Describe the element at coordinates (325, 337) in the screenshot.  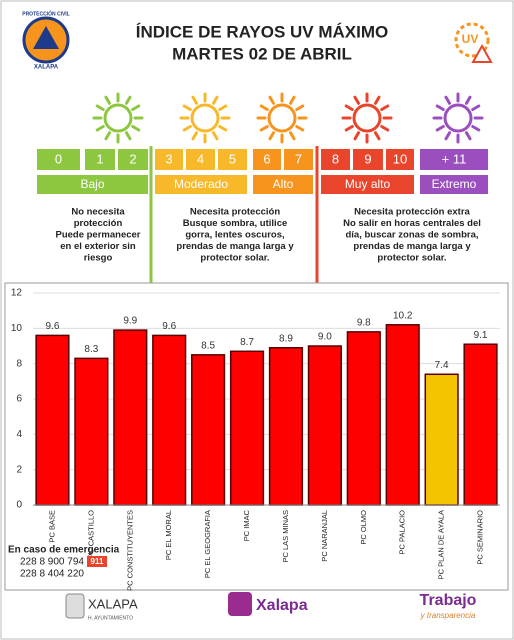
I see `value-label: 9.0` at that location.